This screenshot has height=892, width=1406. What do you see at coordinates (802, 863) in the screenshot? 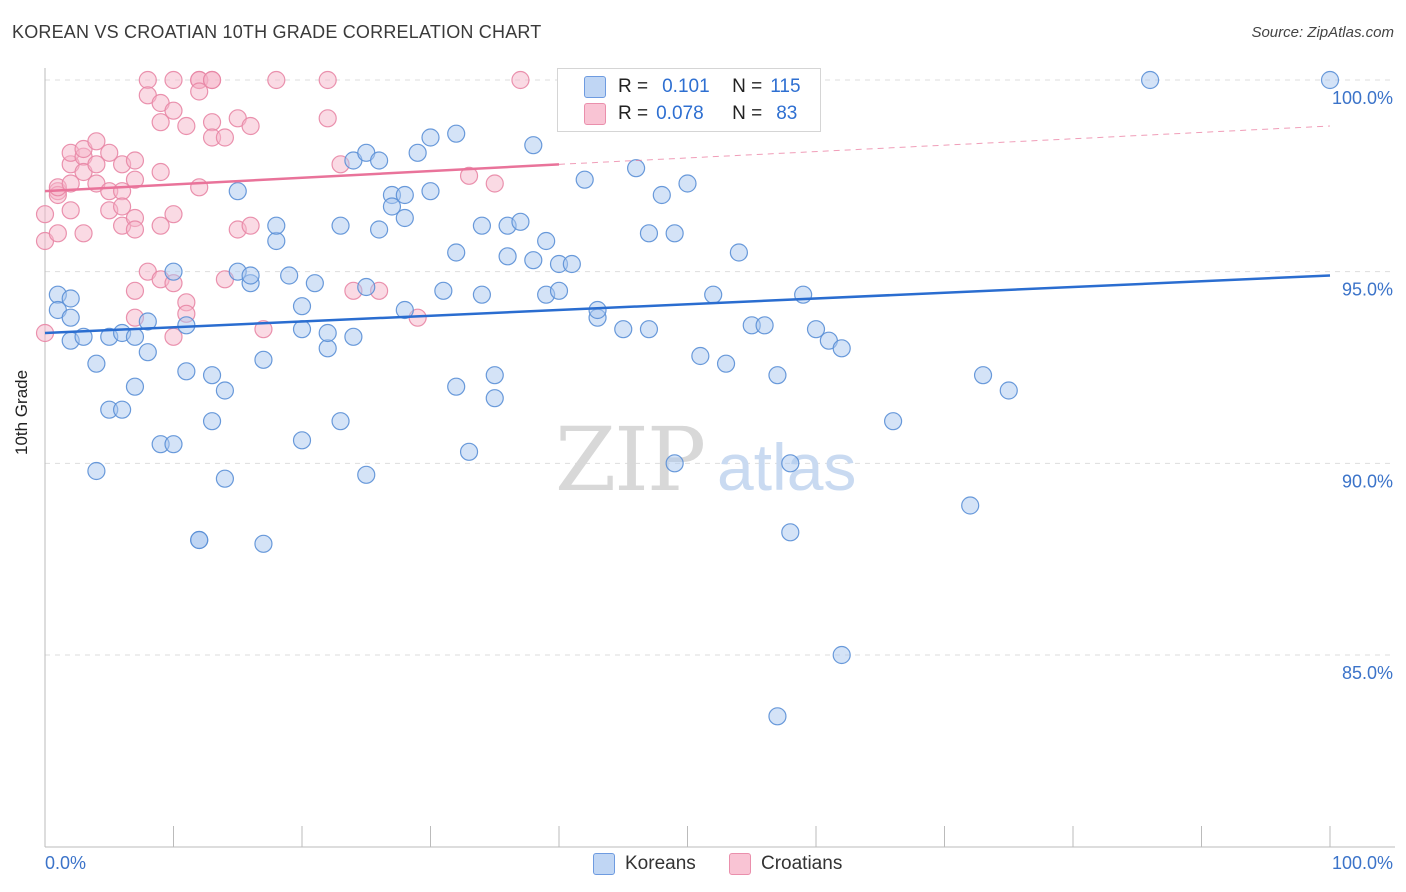
I see `croatians-legend-label: Croatians` at bounding box center [802, 863].